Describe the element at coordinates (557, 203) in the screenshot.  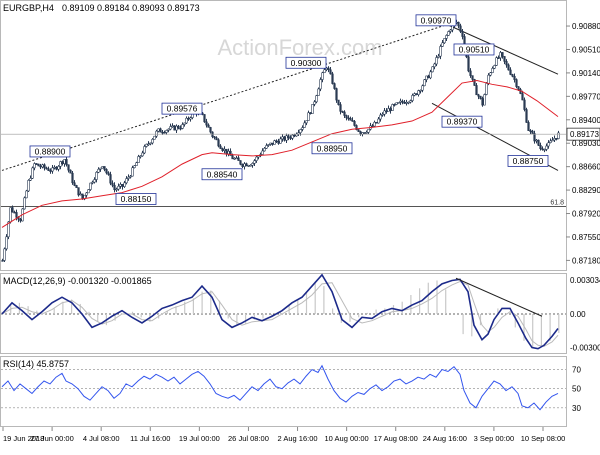
I see `fib-label: 61.8` at that location.